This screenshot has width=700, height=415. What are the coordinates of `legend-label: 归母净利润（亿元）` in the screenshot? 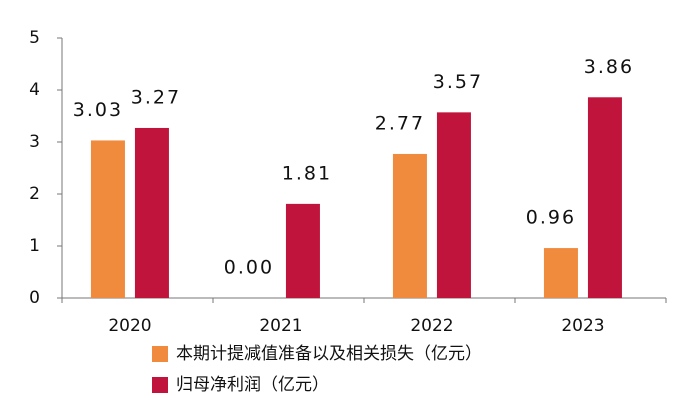 It's located at (252, 385).